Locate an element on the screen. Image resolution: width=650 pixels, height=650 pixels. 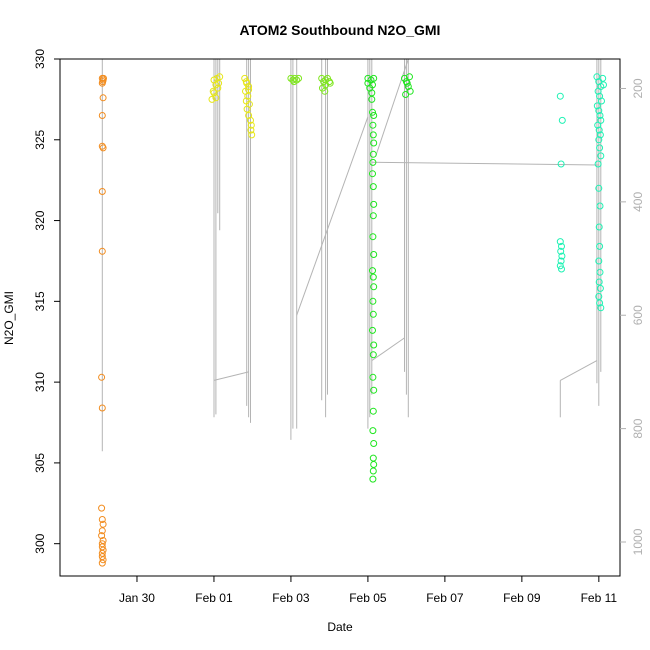
y2-tick-label: 400 is located at coordinates (638, 202).